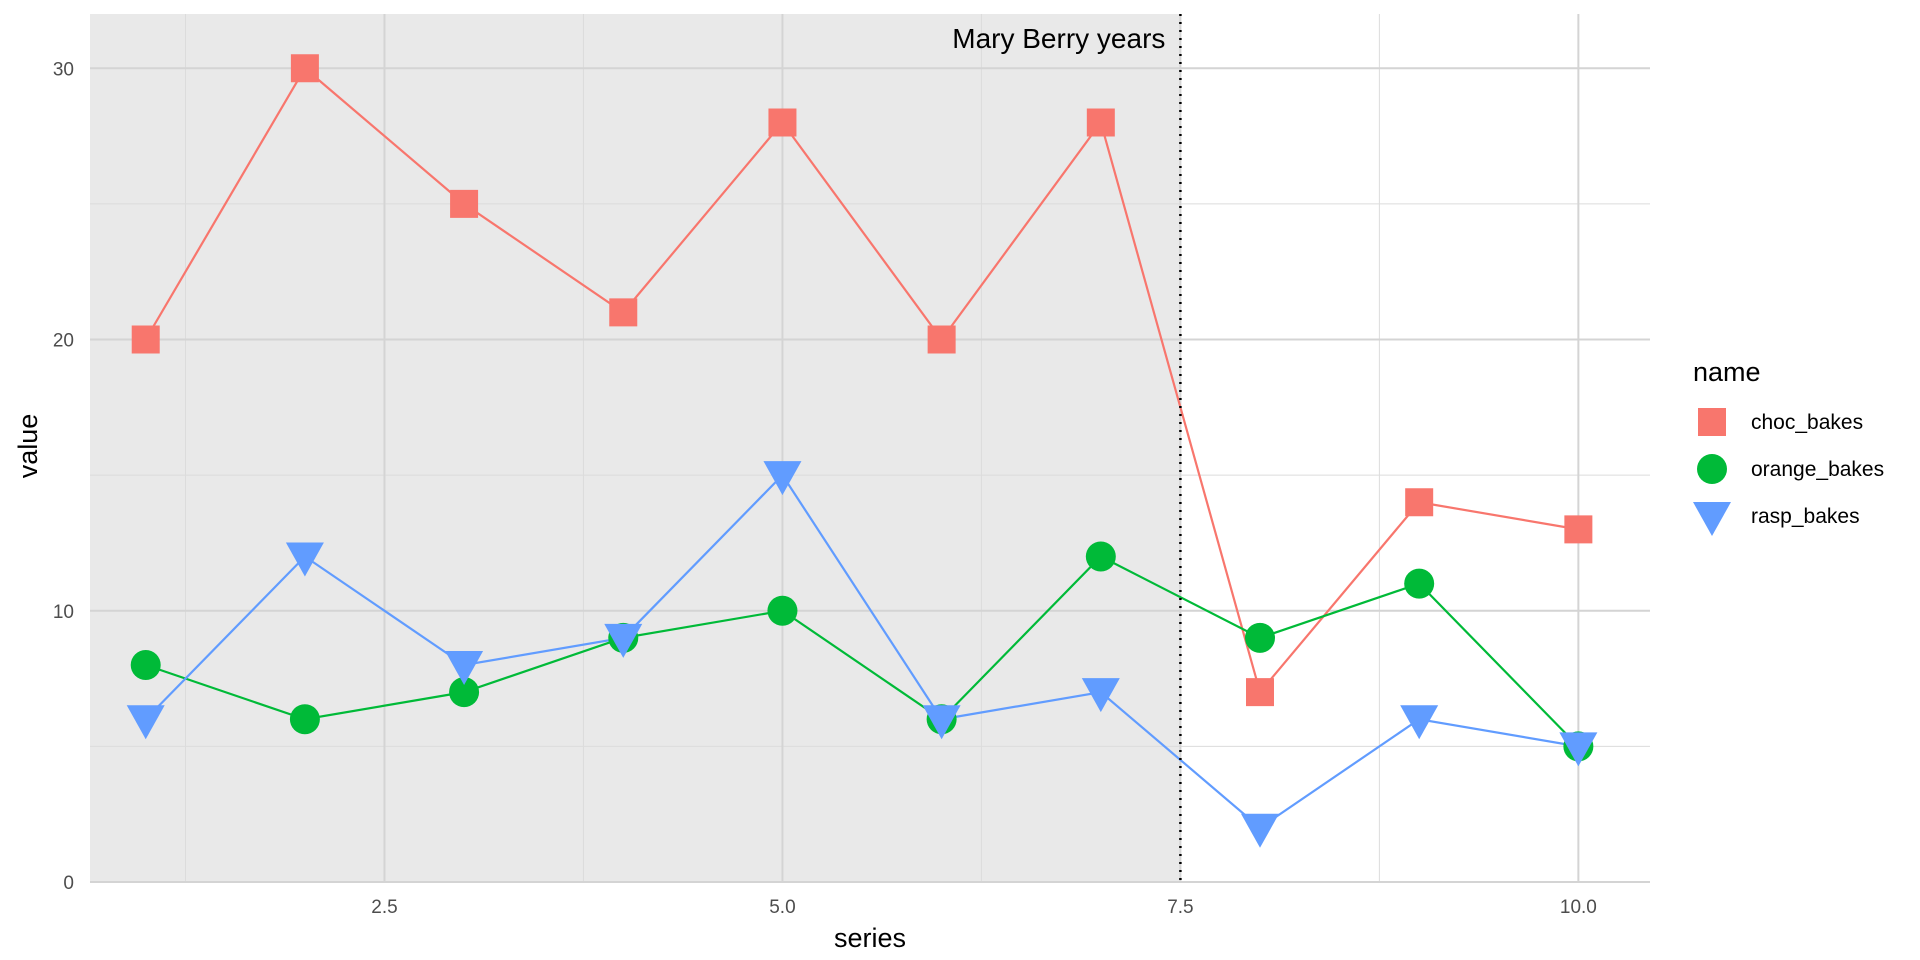 The width and height of the screenshot is (1920, 960). Describe the element at coordinates (63, 476) in the screenshot. I see `y-tick-labels: 0 10 20 30` at that location.